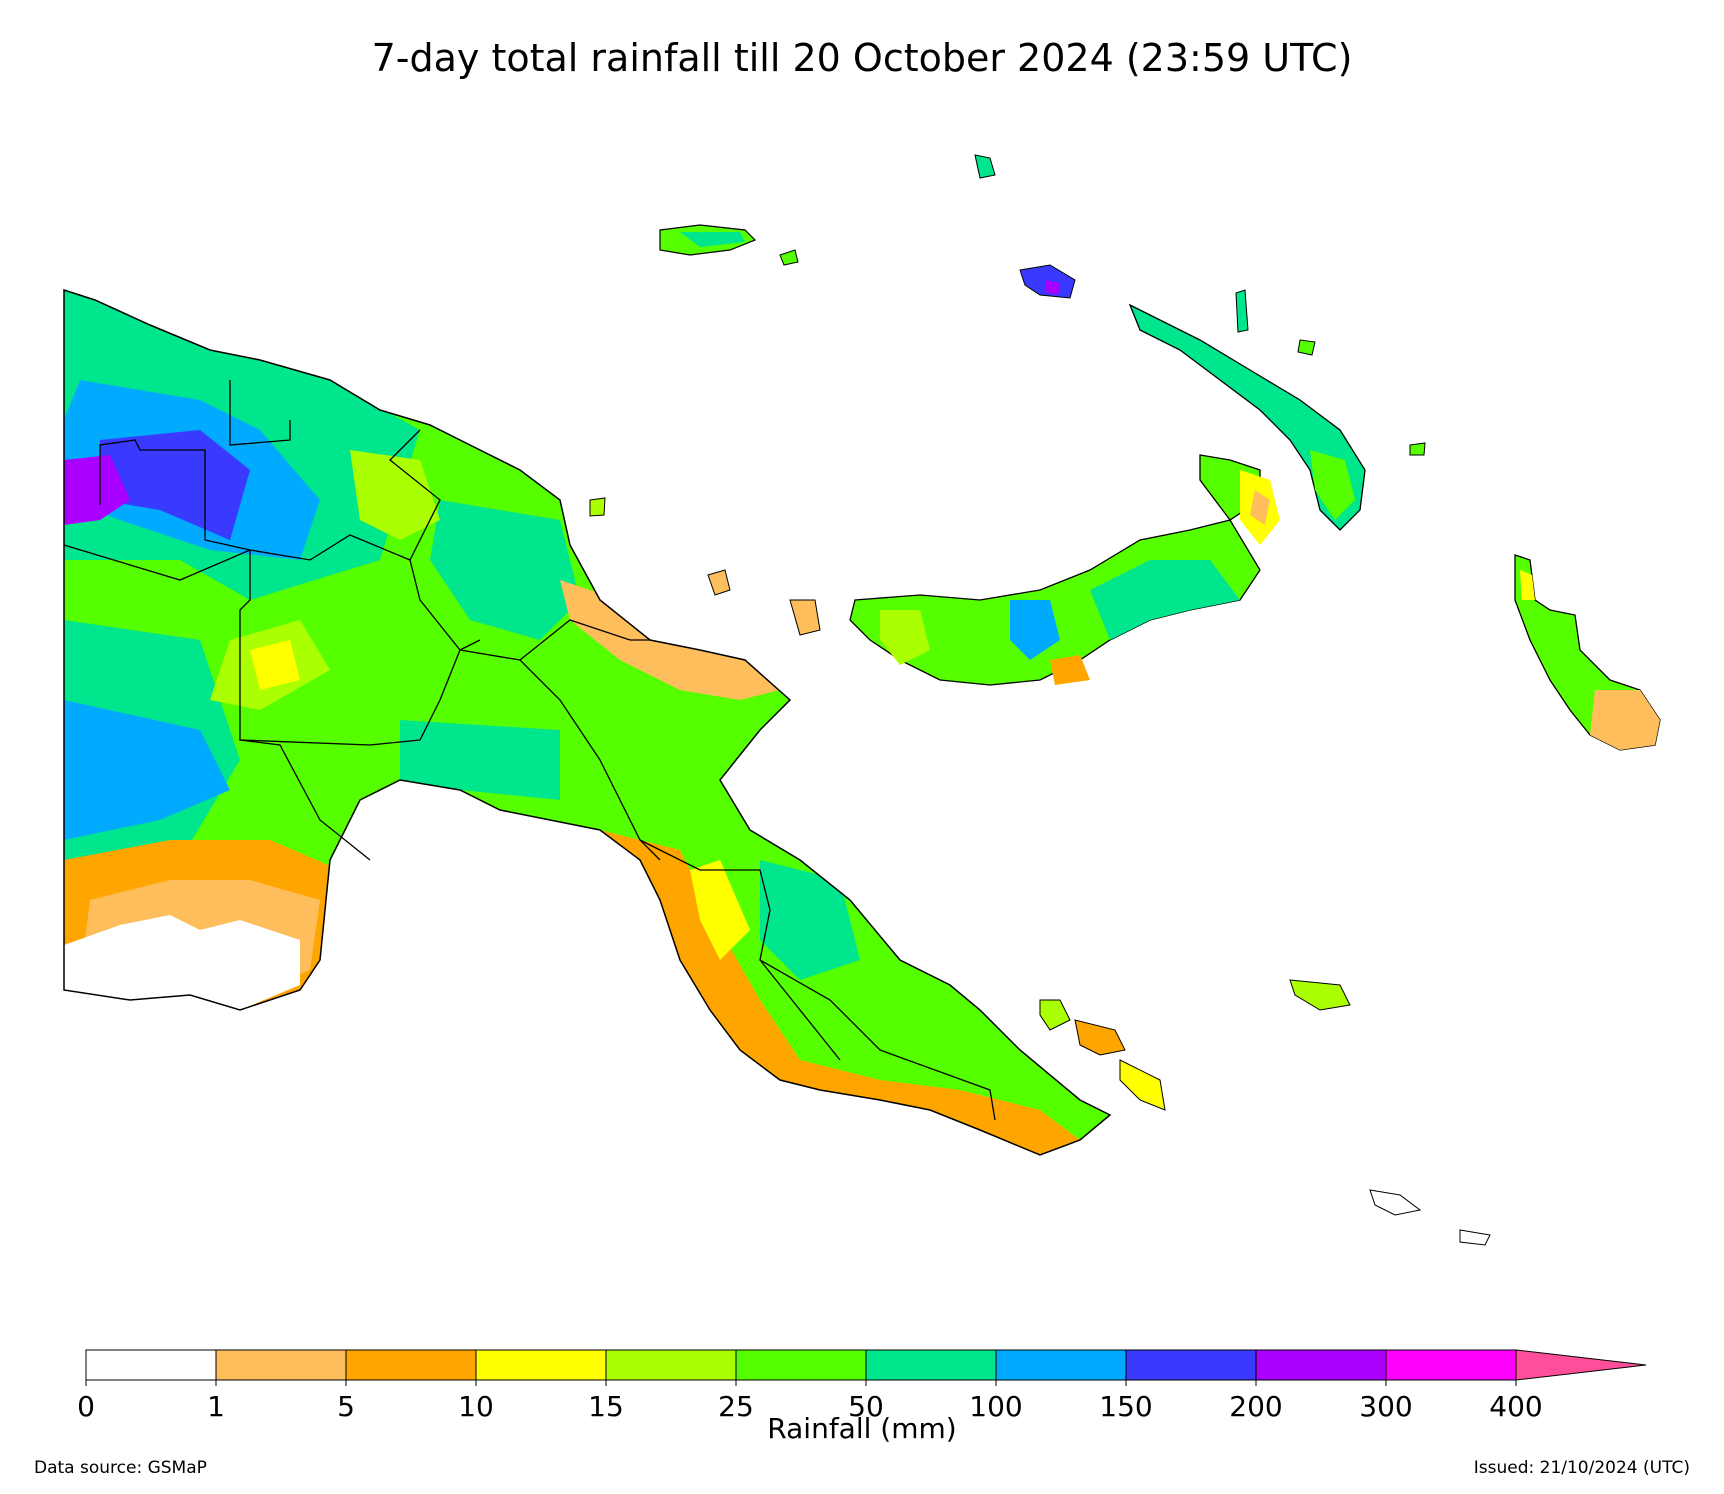 The height and width of the screenshot is (1494, 1724). What do you see at coordinates (1385, 1406) in the screenshot?
I see `colorbar-tick-label: 300` at bounding box center [1385, 1406].